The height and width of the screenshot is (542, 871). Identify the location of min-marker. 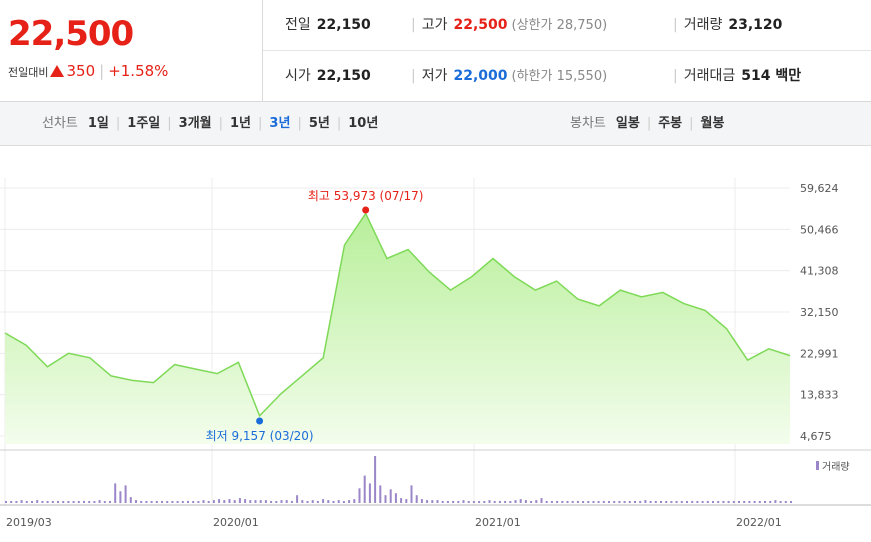
(260, 421).